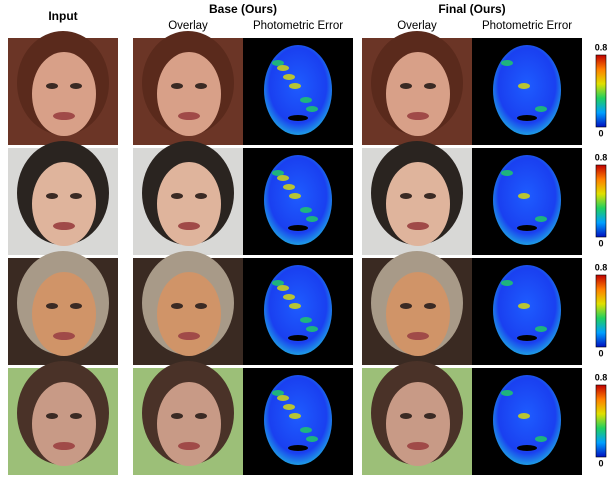  What do you see at coordinates (527, 26) in the screenshot?
I see `final-error-header: Photometric Error` at bounding box center [527, 26].